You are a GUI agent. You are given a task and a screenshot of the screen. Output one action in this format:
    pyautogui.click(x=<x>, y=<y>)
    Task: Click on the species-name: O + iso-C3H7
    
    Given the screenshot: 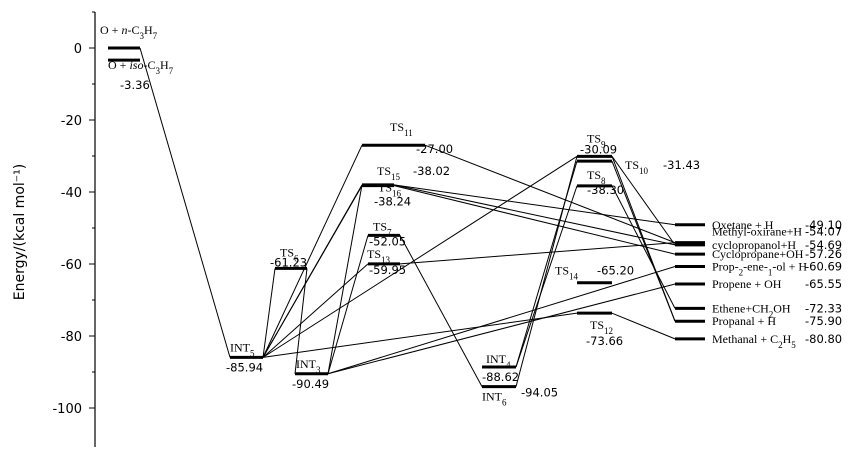 What is the action you would take?
    pyautogui.click(x=141, y=67)
    